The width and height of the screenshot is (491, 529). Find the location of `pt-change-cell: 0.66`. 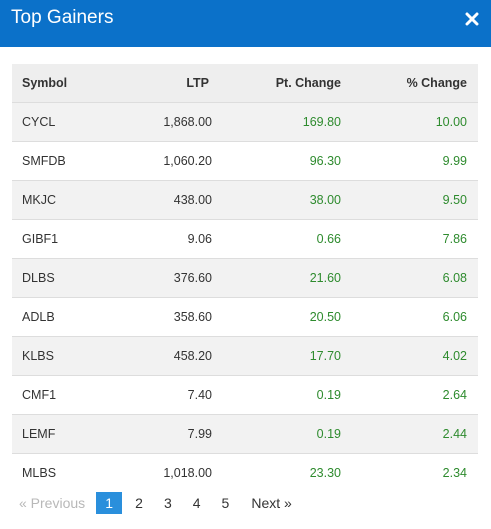

pt-change-cell: 0.66 is located at coordinates (287, 238).